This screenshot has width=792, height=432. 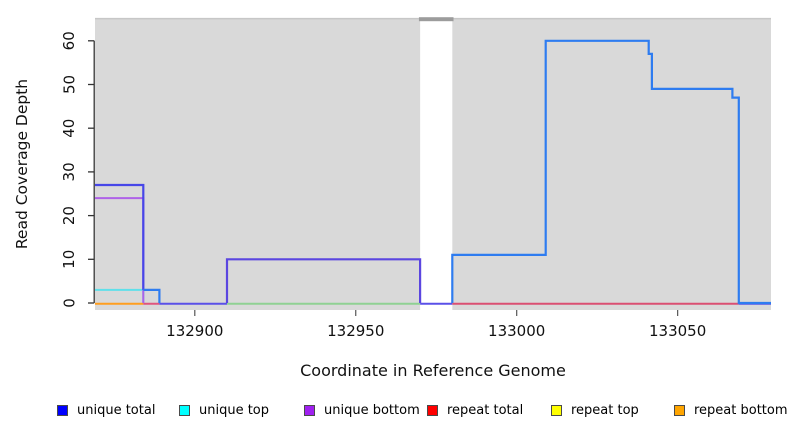 I want to click on series-unique-total-left, so click(x=120, y=236).